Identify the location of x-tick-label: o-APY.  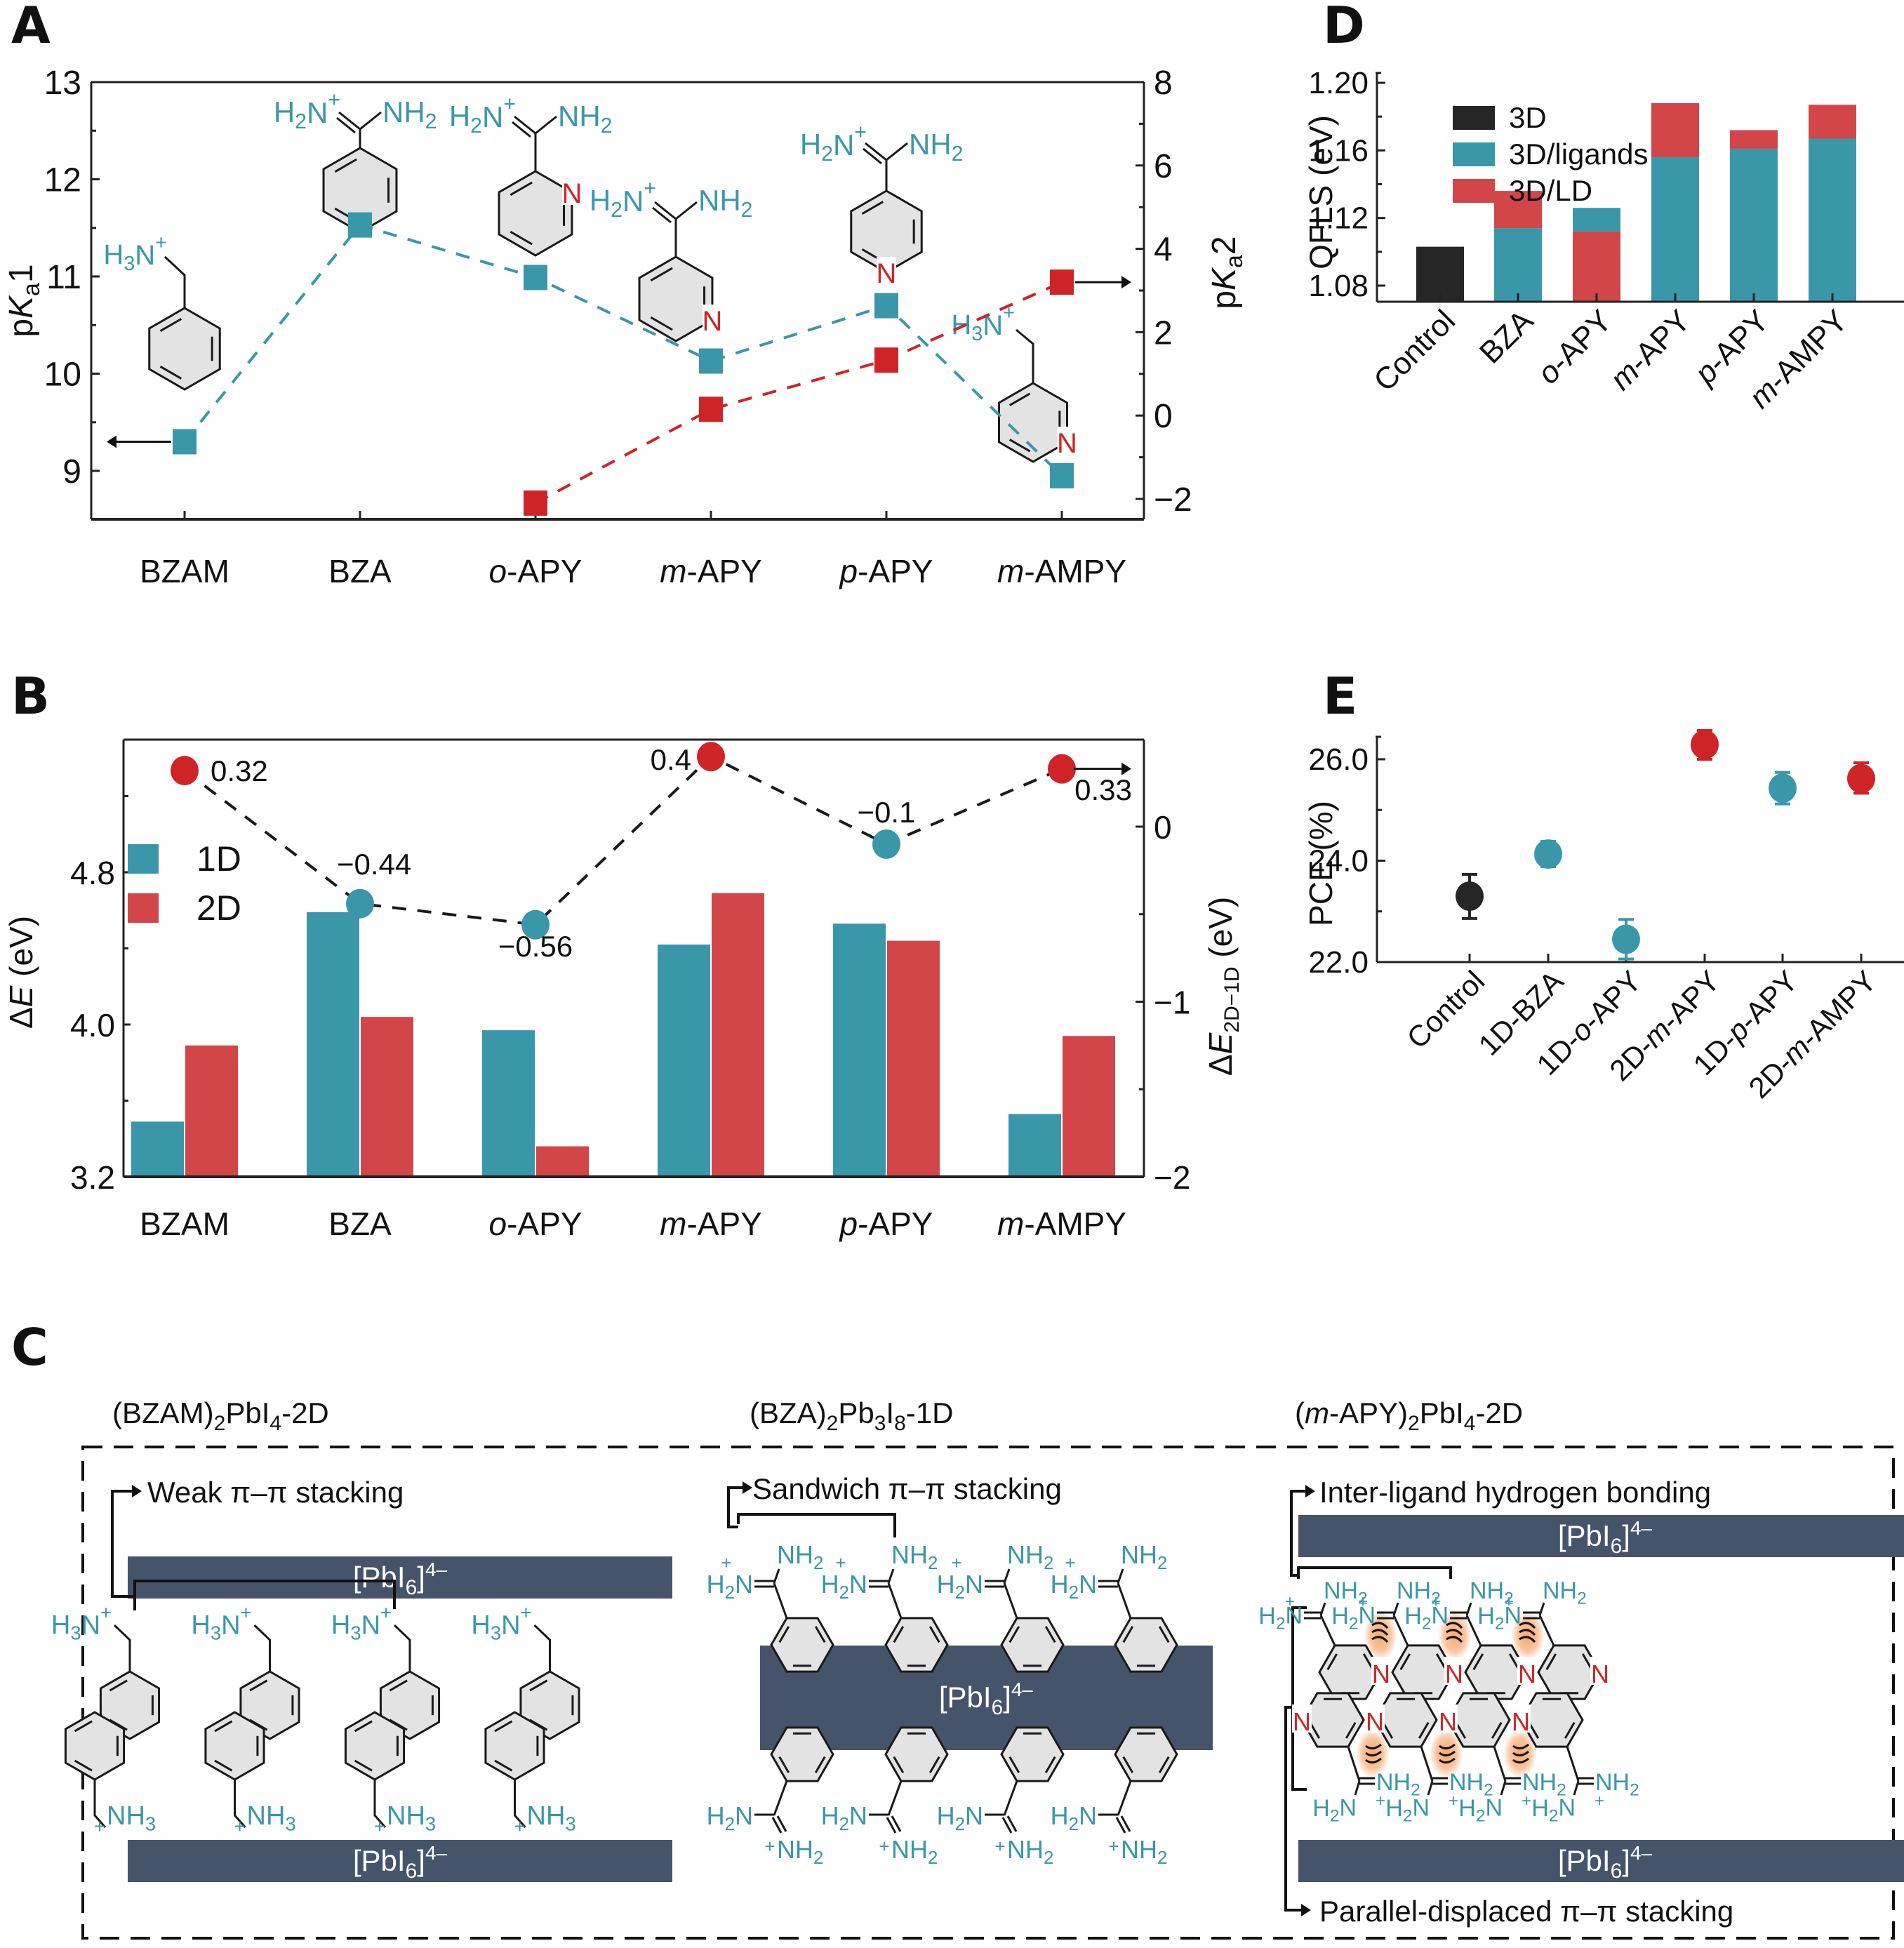
(535, 1224).